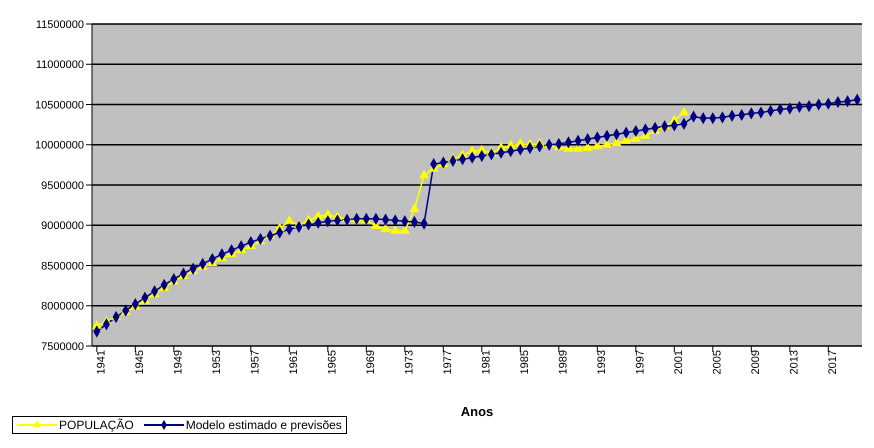  What do you see at coordinates (62, 306) in the screenshot?
I see `y-tick-label: 8000000` at bounding box center [62, 306].